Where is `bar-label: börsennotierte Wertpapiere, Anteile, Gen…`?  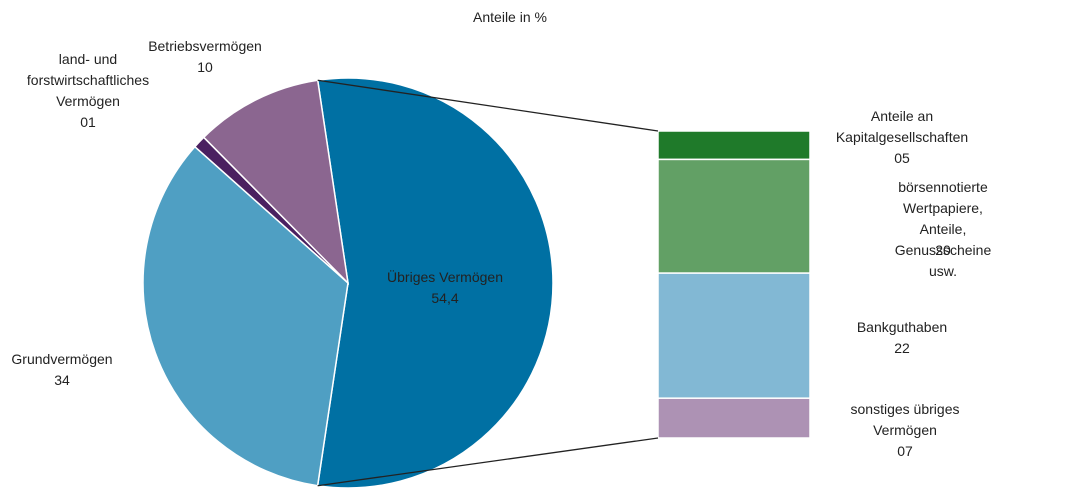 bar-label: börsennotierte Wertpapiere, Anteile, Gen… is located at coordinates (943, 229).